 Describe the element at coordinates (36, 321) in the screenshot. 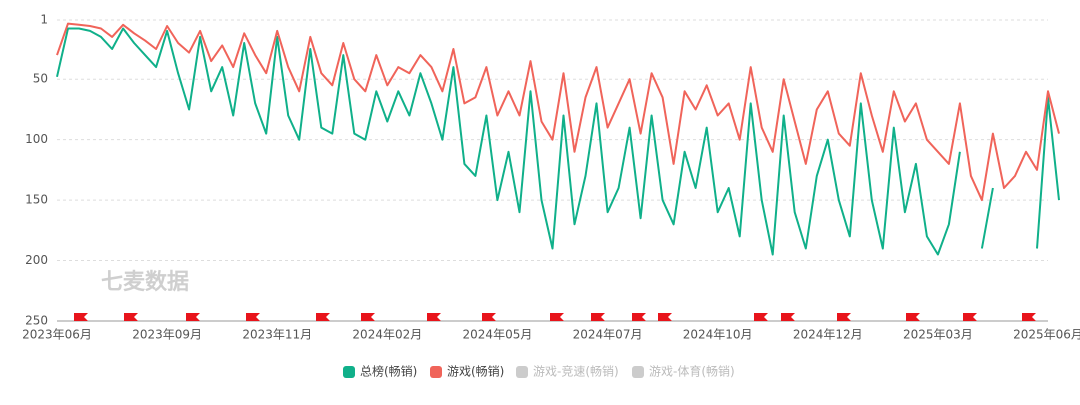

I see `y-tick-label: 250` at that location.